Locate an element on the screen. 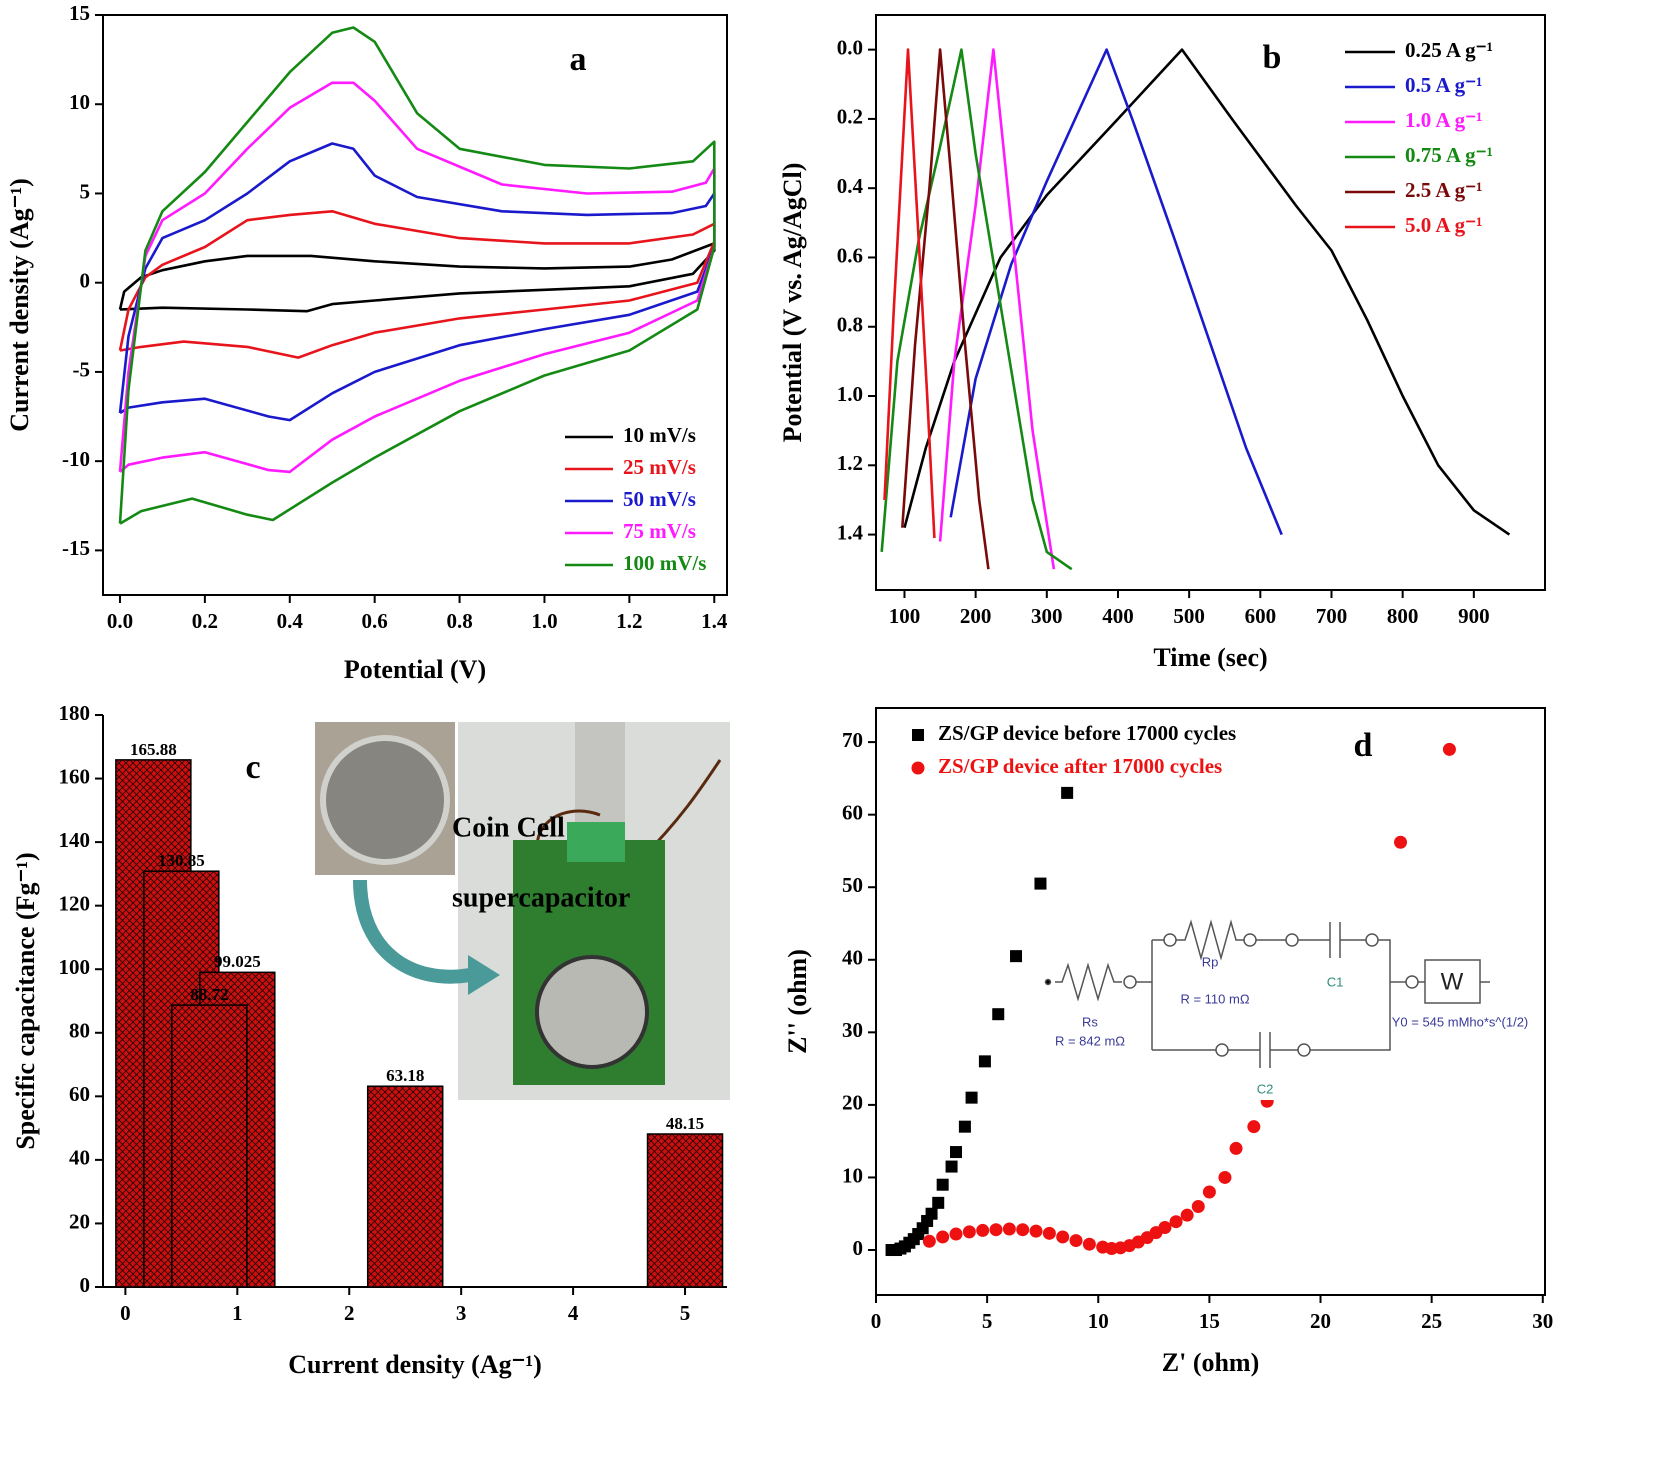 This screenshot has width=1654, height=1465. x-tick-label: 10 is located at coordinates (1098, 1321).